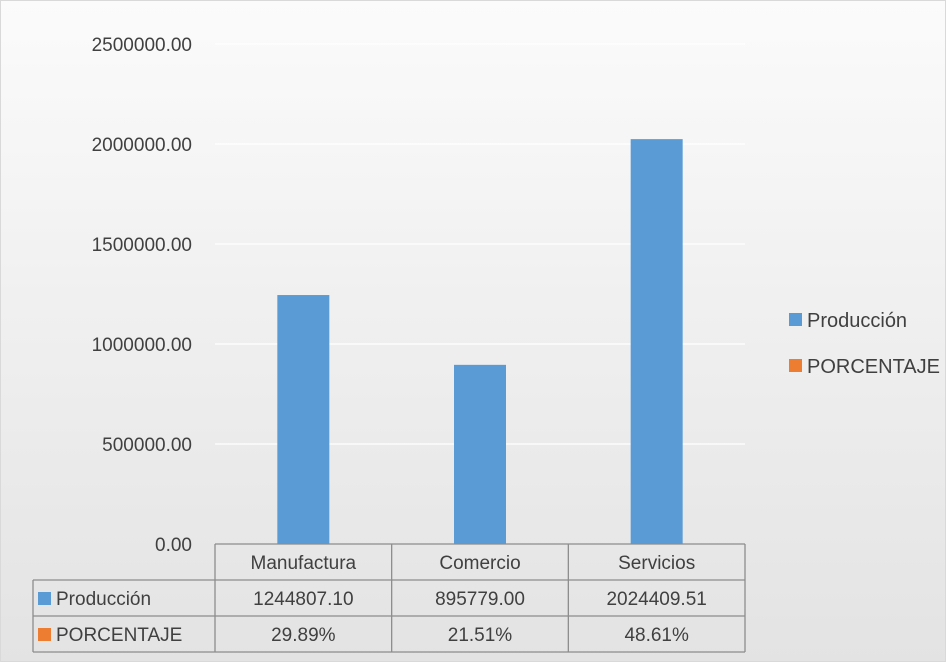 This screenshot has height=662, width=946. Describe the element at coordinates (142, 45) in the screenshot. I see `y-tick-label: 2500000.00` at that location.